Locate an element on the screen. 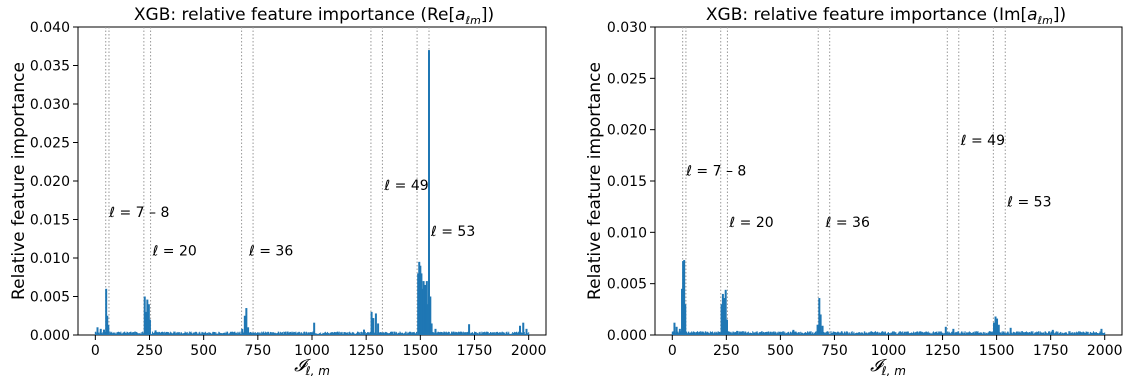 The width and height of the screenshot is (1126, 376). y-tick-label: 0.010 is located at coordinates (627, 233).